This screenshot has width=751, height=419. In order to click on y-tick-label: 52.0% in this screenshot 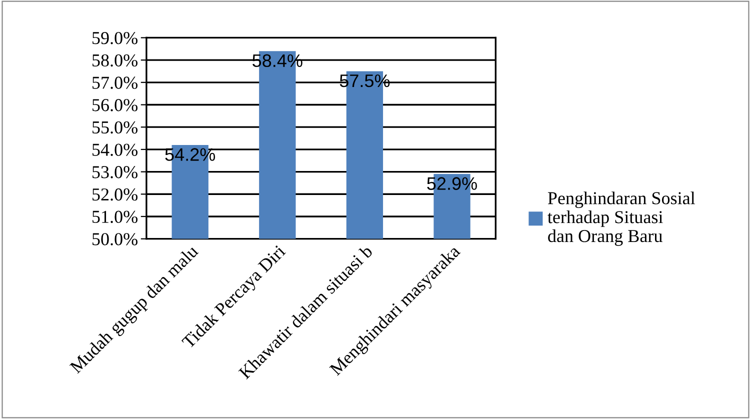, I will do `click(115, 194)`.